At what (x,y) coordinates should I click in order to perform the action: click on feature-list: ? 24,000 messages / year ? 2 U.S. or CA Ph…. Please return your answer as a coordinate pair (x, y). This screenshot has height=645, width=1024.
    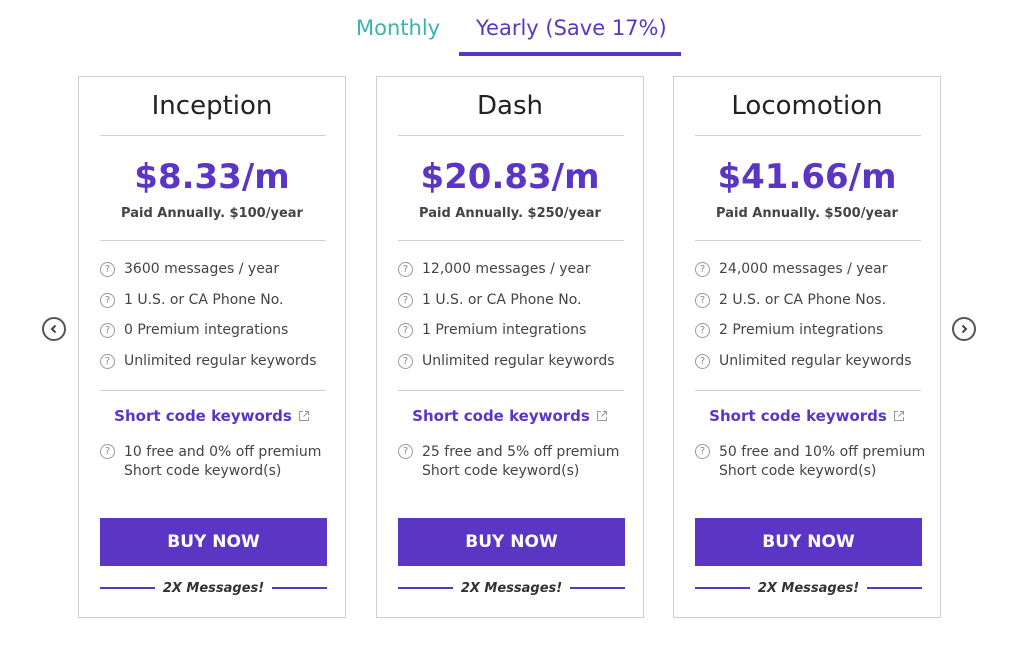
    Looking at the image, I should click on (815, 322).